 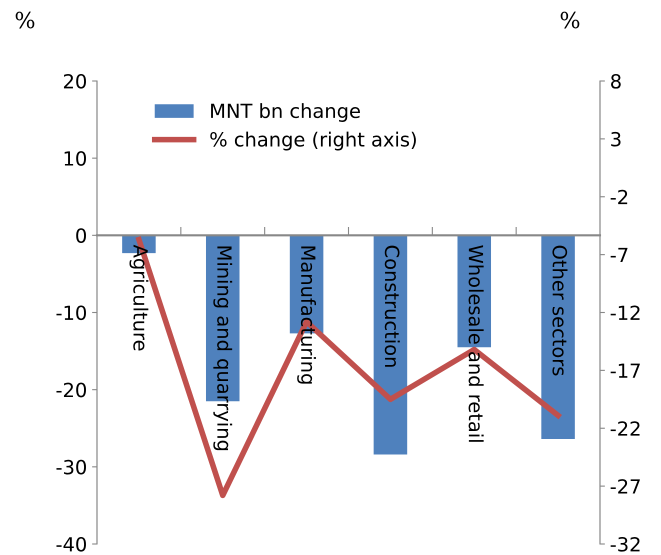 What do you see at coordinates (139, 297) in the screenshot?
I see `x-tick-label: Agriculture` at bounding box center [139, 297].